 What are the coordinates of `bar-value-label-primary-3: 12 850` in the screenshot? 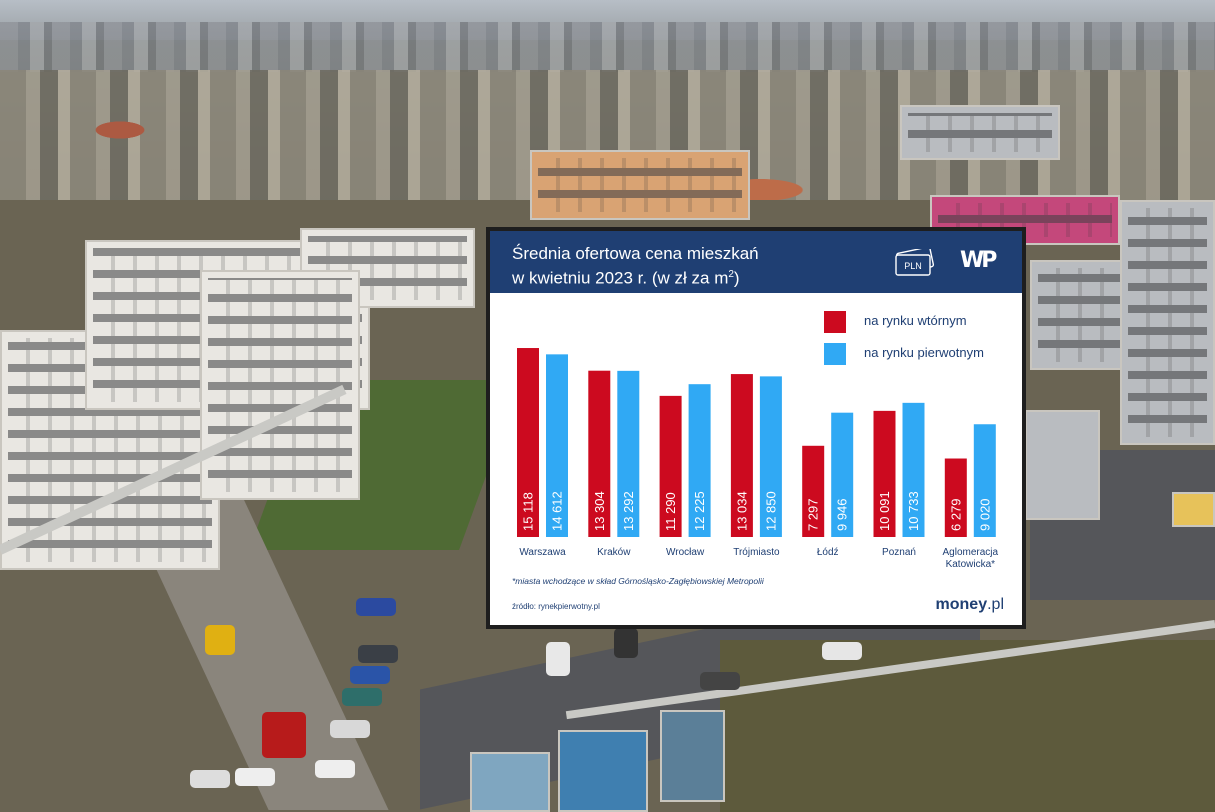 It's located at (770, 511).